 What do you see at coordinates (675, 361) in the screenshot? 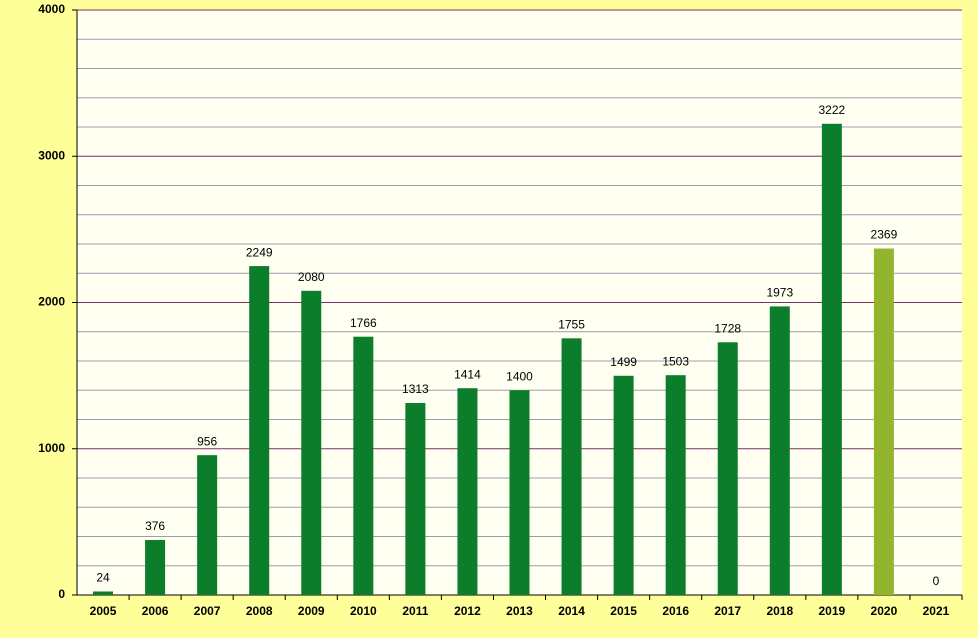
I see `value-label: 1503` at bounding box center [675, 361].